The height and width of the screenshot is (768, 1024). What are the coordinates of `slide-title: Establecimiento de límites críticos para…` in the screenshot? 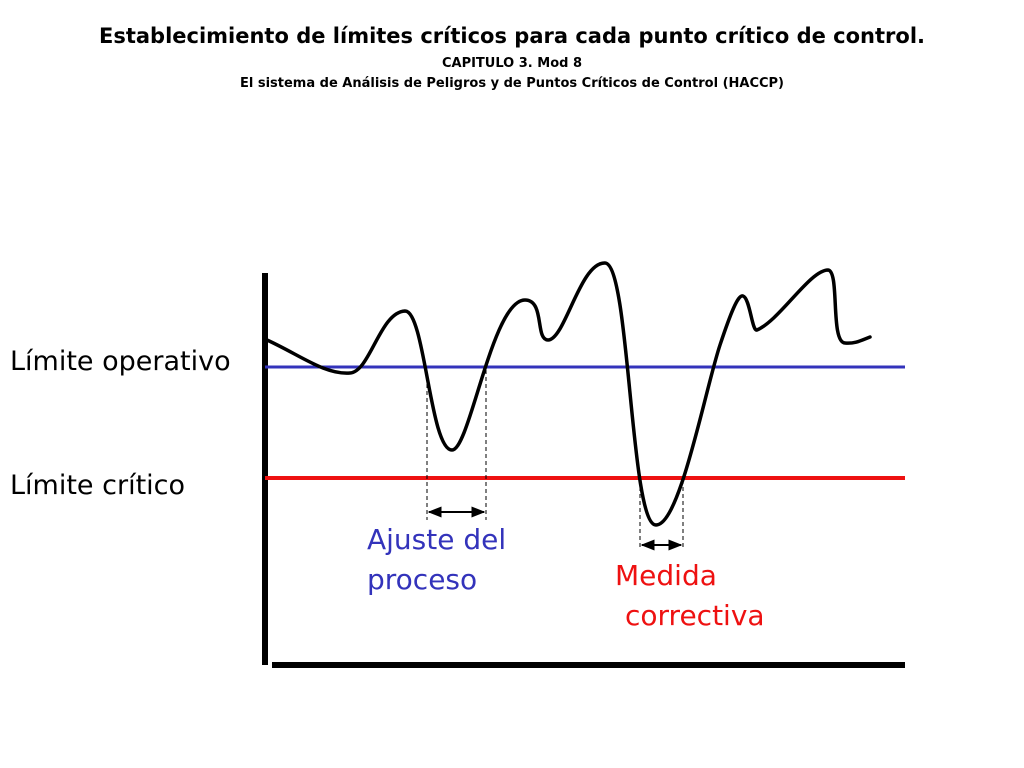 It's located at (512, 36).